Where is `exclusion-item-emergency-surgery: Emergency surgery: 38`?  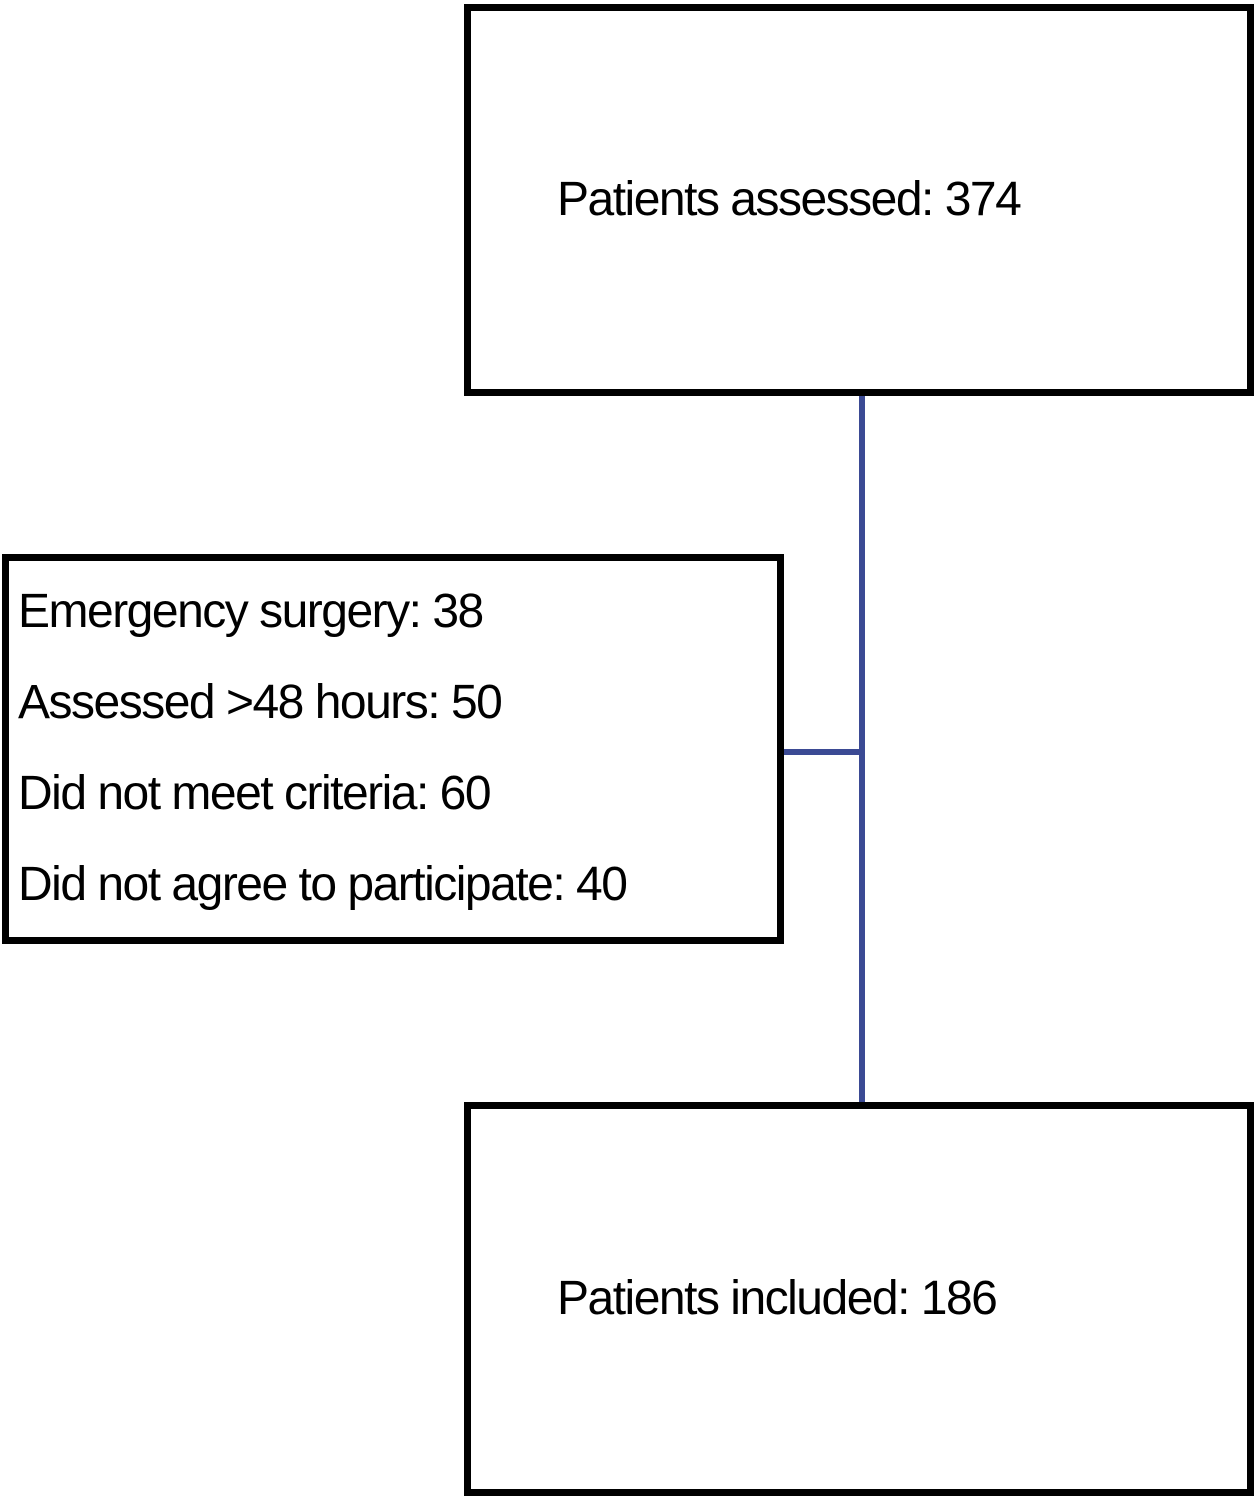 exclusion-item-emergency-surgery: Emergency surgery: 38 is located at coordinates (251, 612).